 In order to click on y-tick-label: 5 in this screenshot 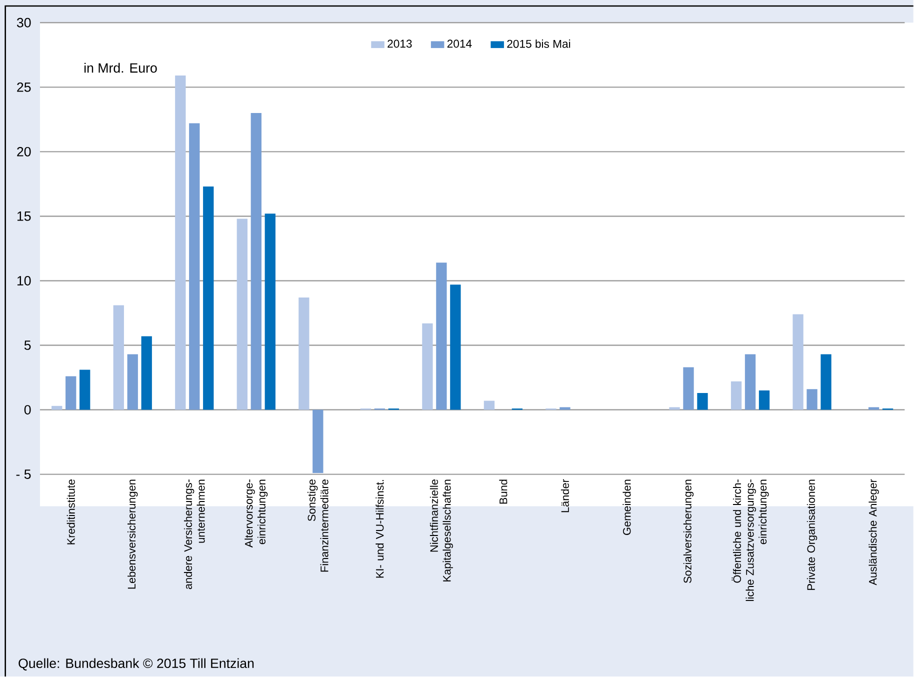, I will do `click(27, 345)`.